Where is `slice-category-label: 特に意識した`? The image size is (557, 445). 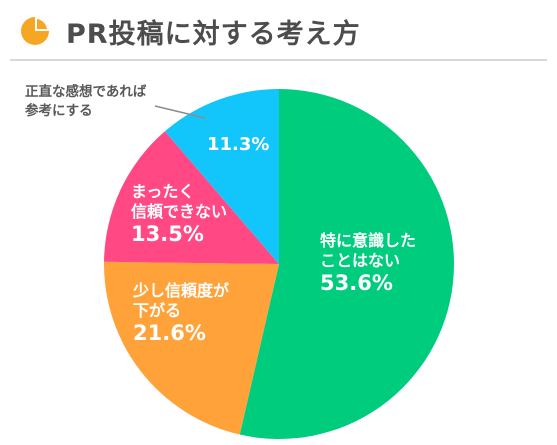 slice-category-label: 特に意識した is located at coordinates (368, 240).